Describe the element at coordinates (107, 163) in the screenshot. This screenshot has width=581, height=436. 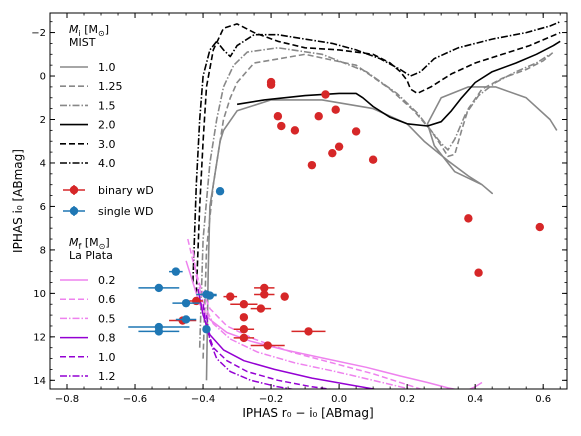
I see `mist-legend-label: 4.0` at that location.